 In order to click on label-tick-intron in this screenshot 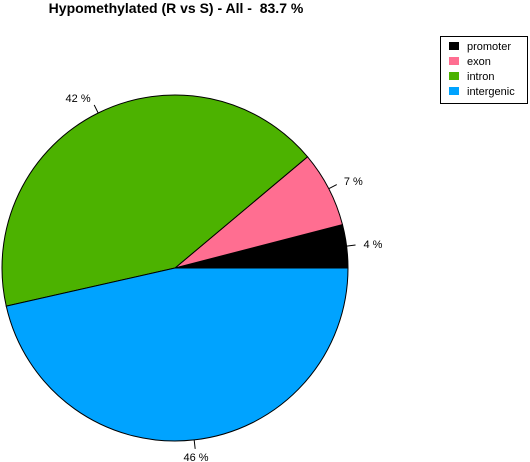, I will do `click(96, 109)`.